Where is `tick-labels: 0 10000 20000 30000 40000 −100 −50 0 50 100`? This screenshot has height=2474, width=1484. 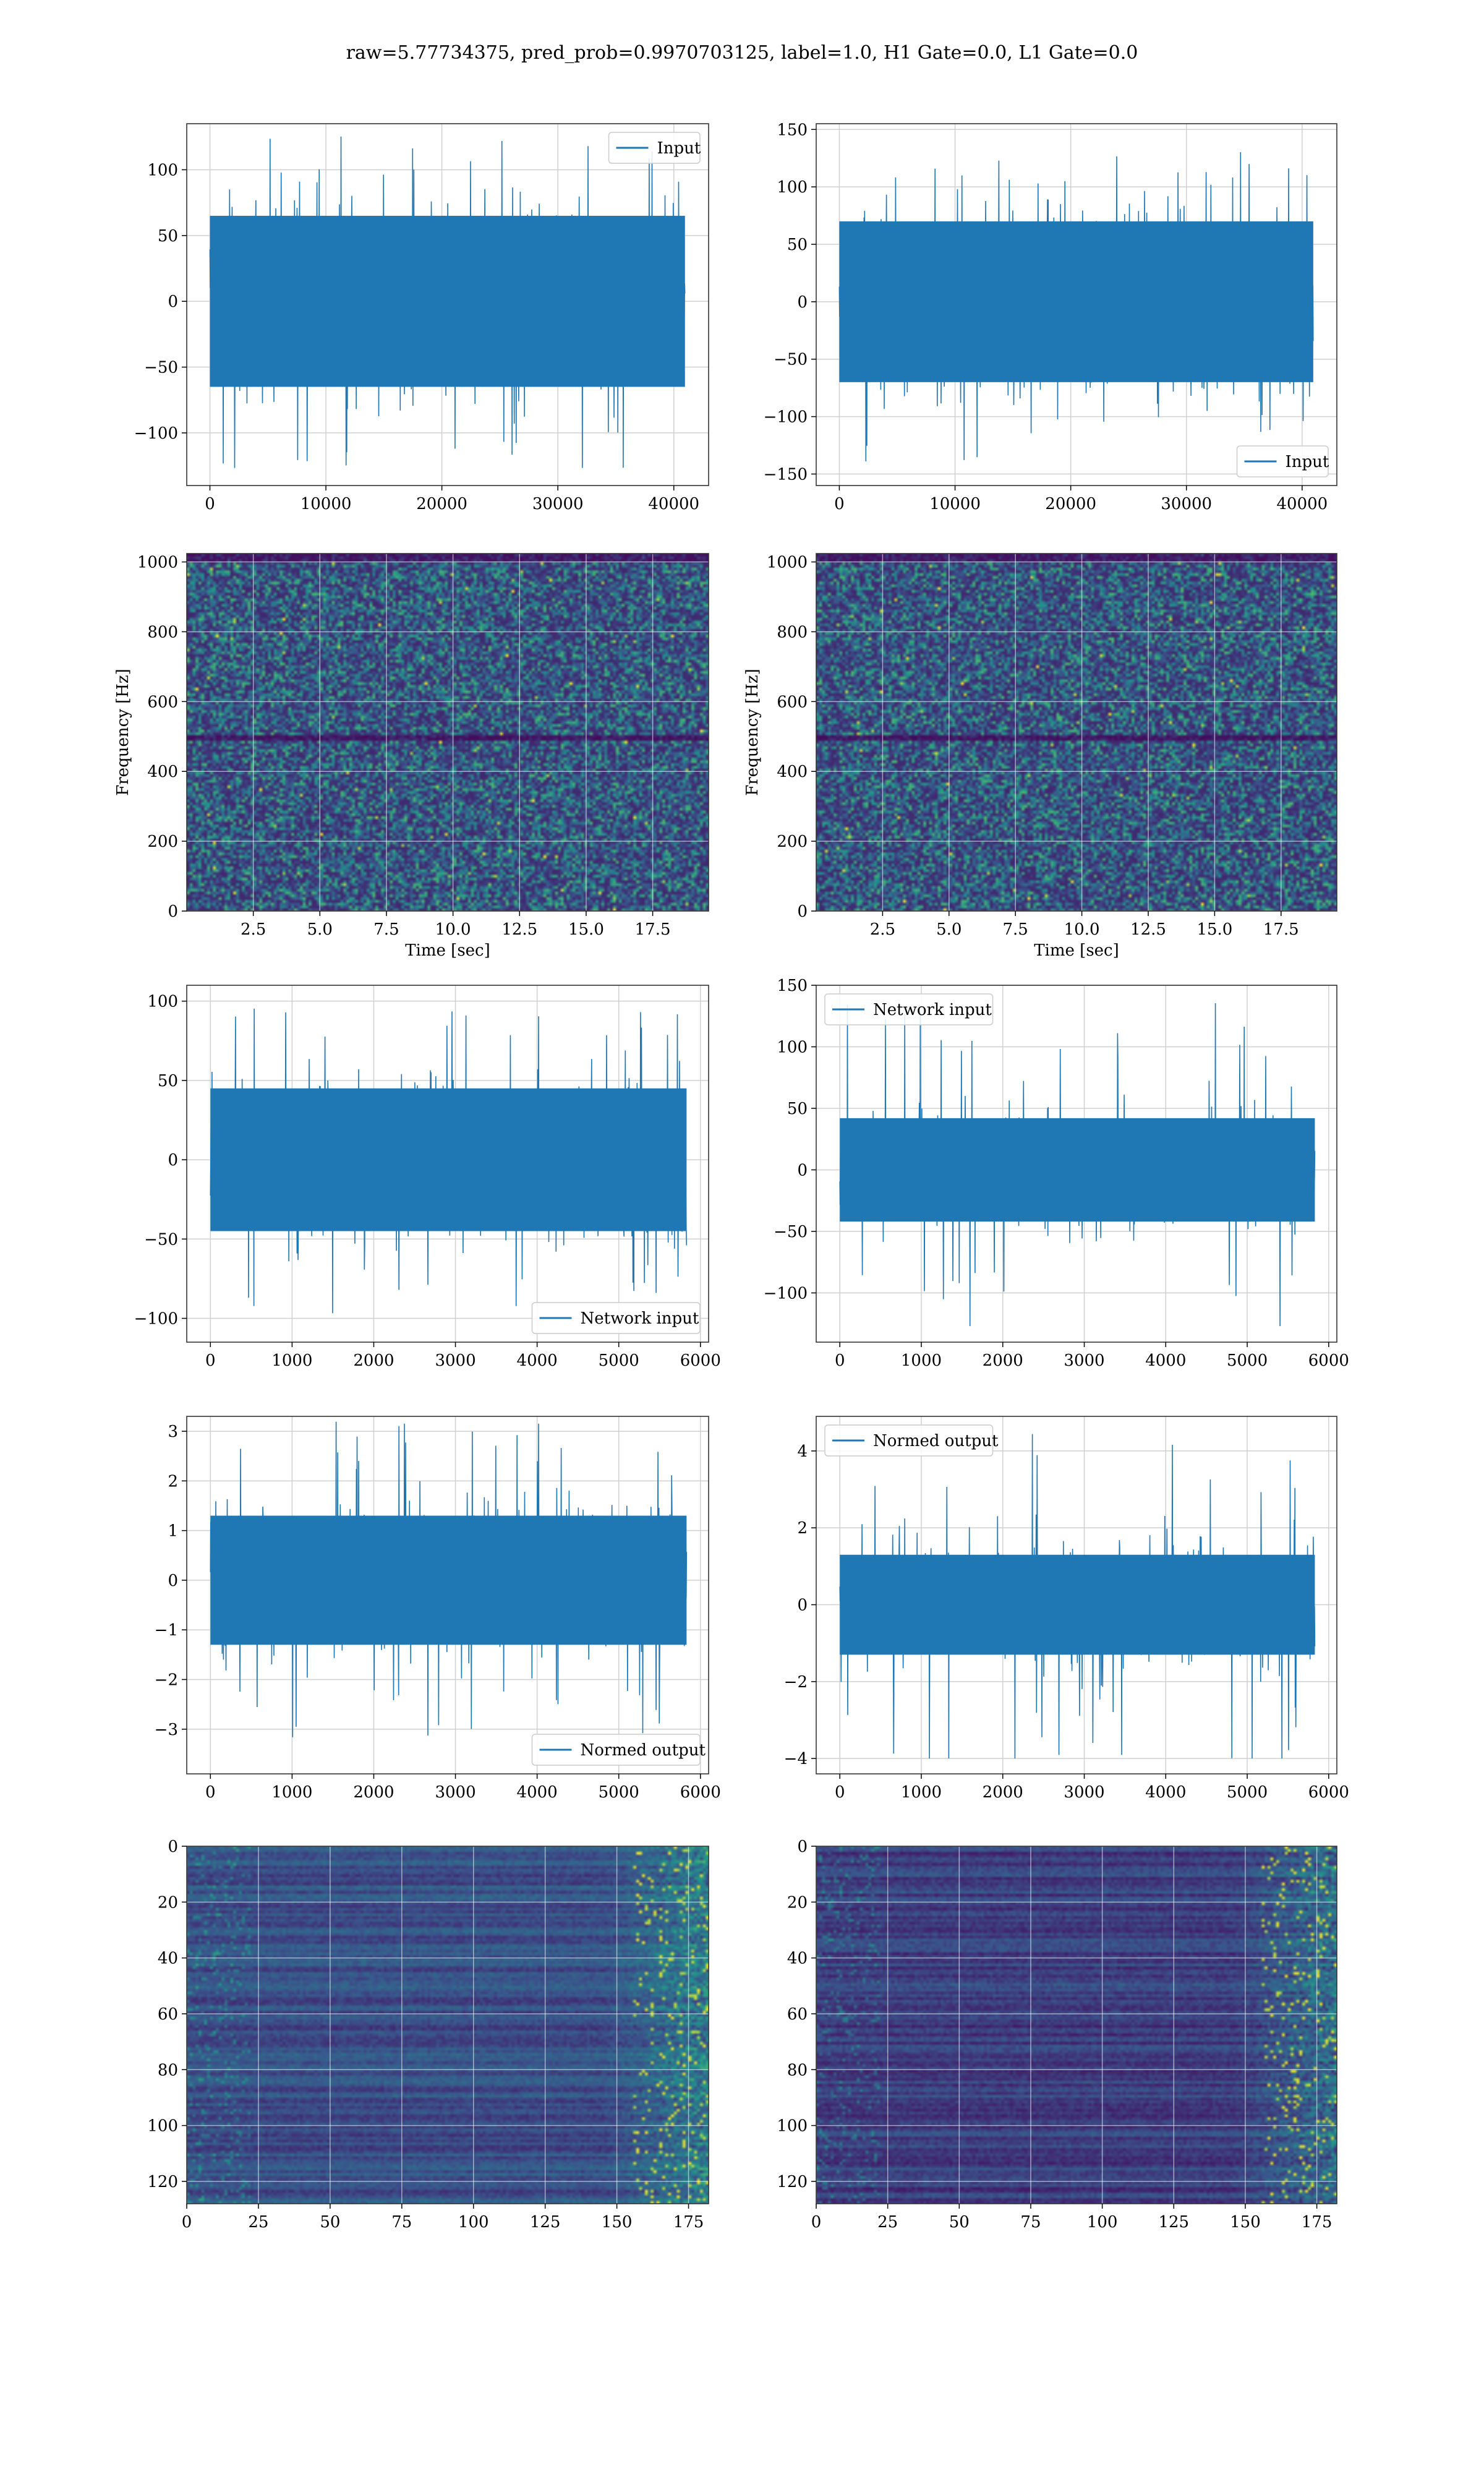 tick-labels: 0 10000 20000 30000 40000 −100 −50 0 50 100 is located at coordinates (417, 337).